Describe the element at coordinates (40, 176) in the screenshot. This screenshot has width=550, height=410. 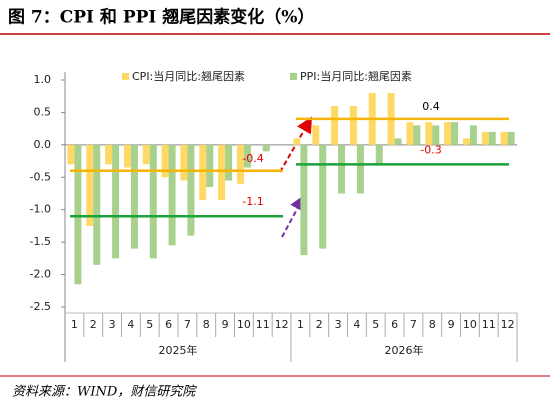
I see `y-tick-label: -0.5` at that location.